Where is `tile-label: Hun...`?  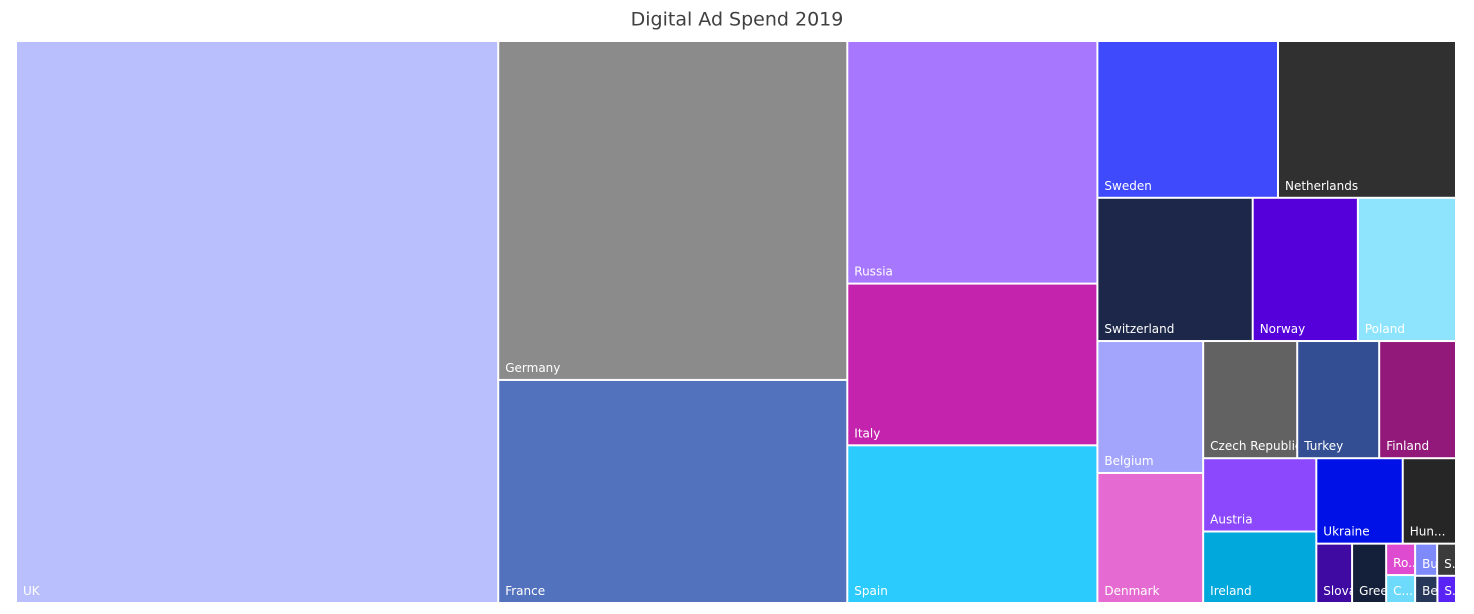 tile-label: Hun... is located at coordinates (1428, 532).